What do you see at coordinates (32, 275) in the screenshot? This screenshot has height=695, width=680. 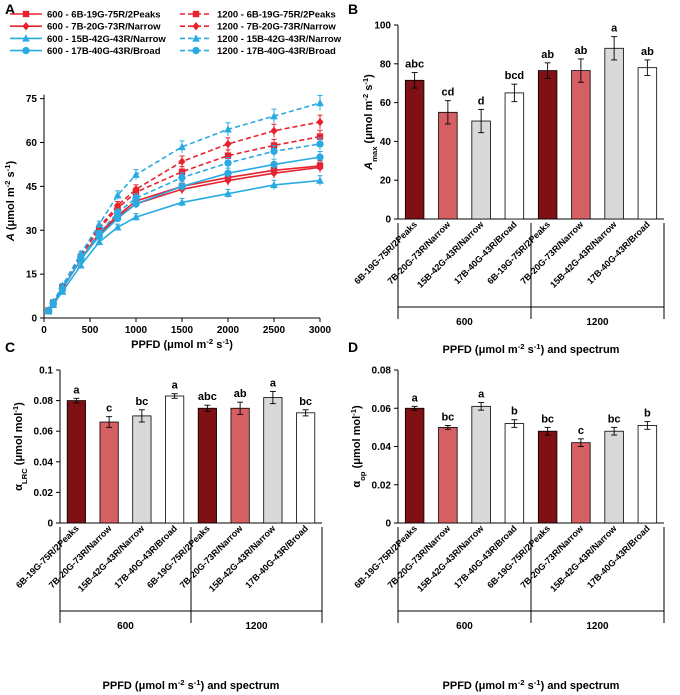 I see `y-tick-label: 15` at bounding box center [32, 275].